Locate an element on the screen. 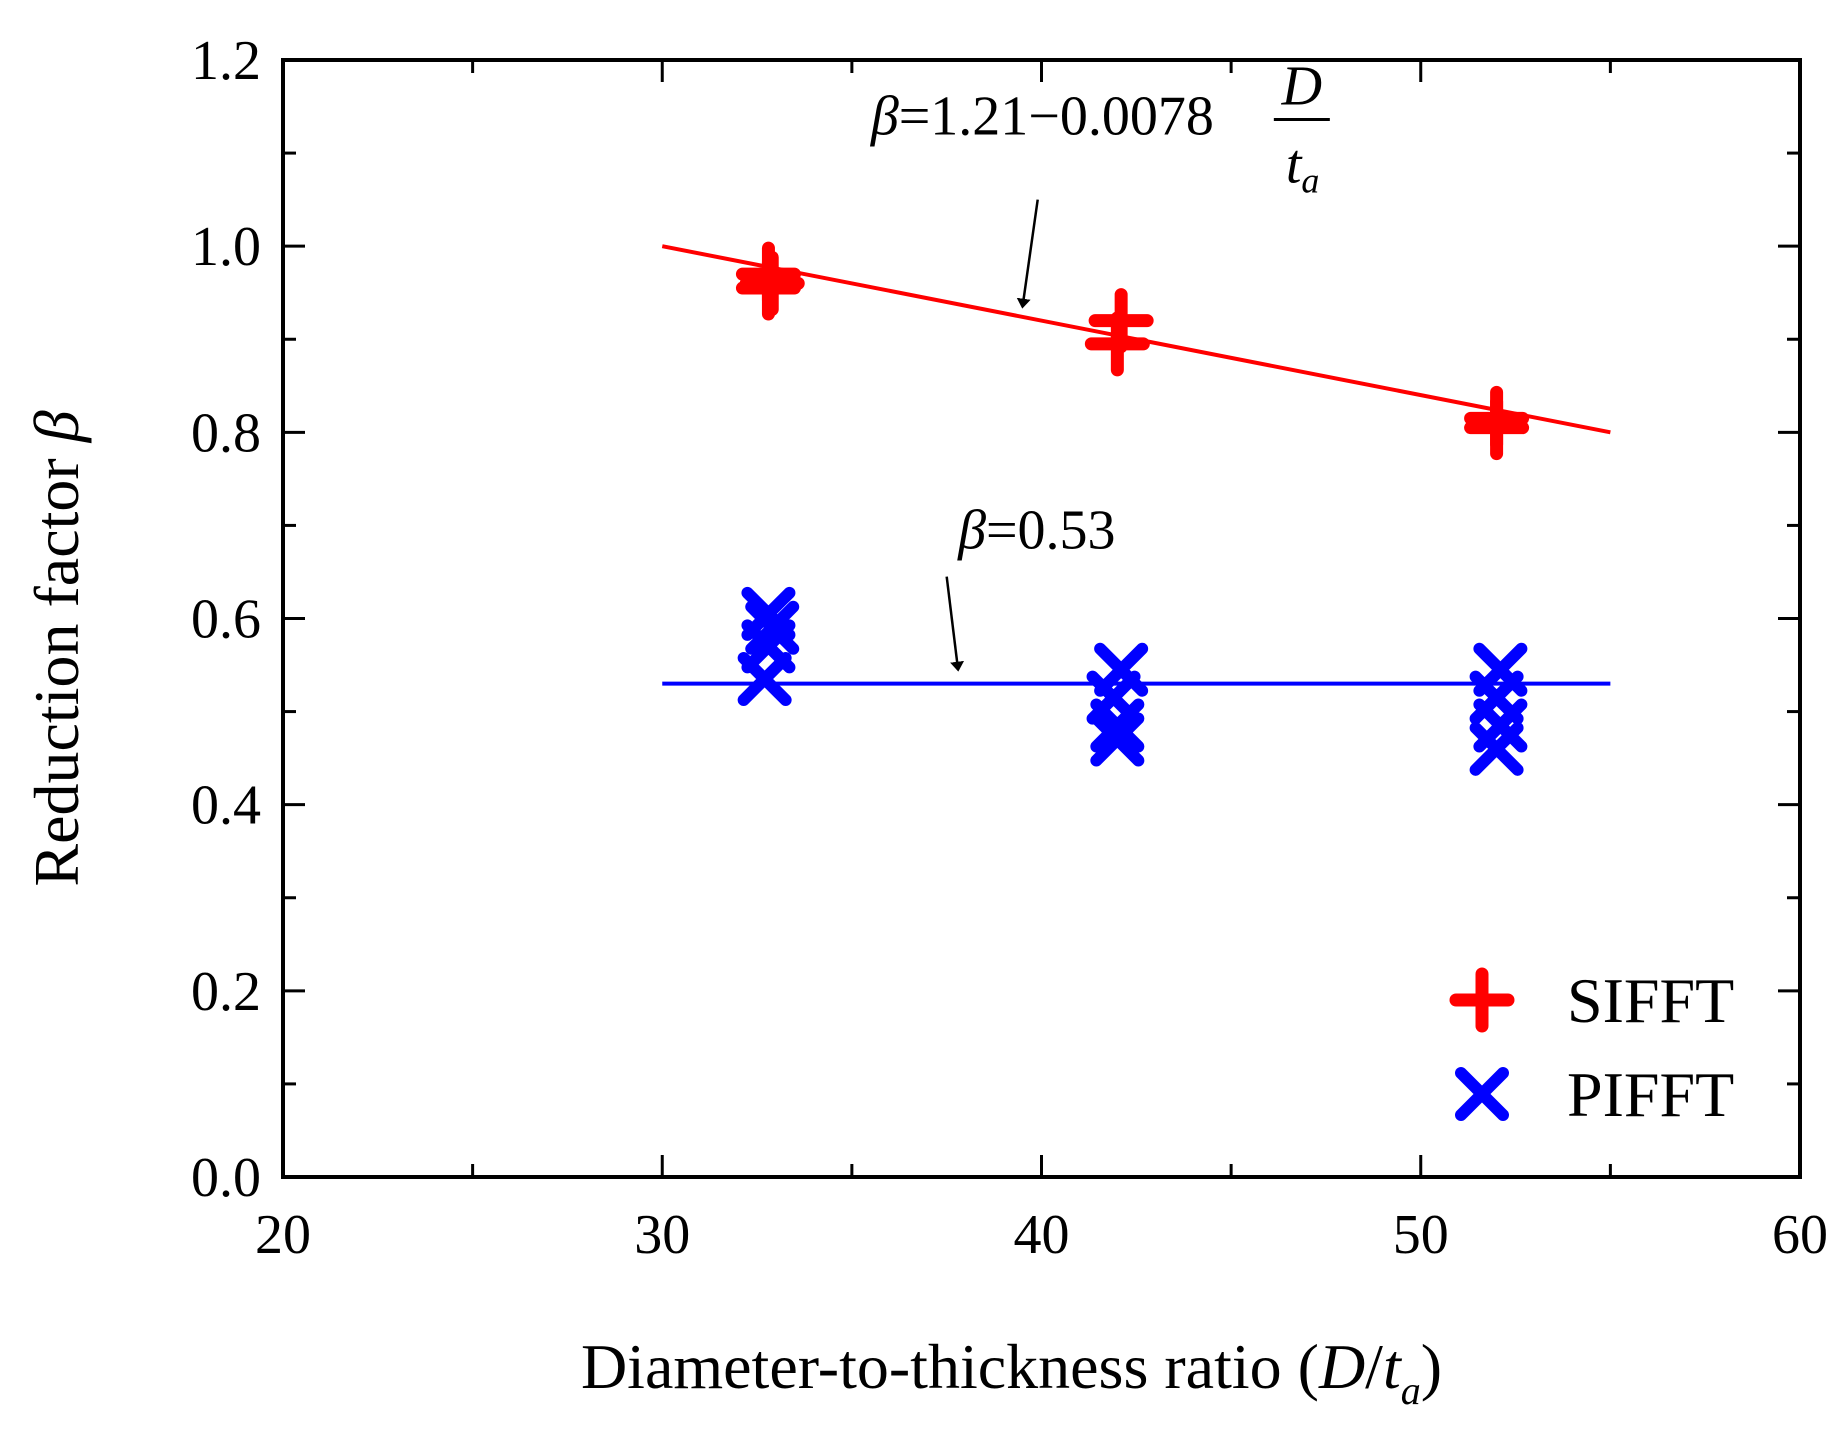  legend-sifft-marker is located at coordinates (1482, 1000).